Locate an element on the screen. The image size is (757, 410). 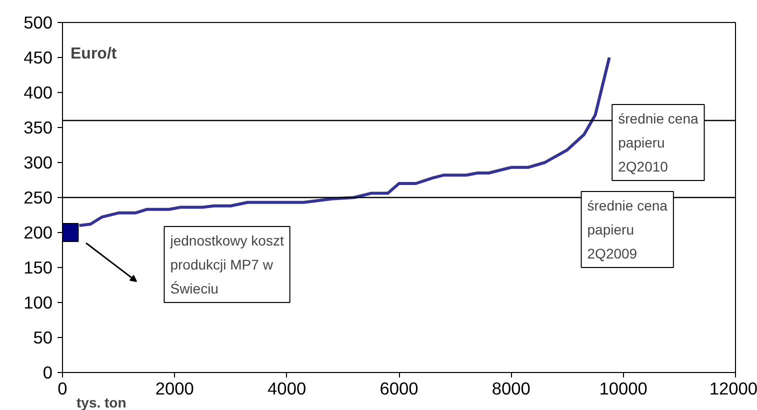
y-tick-label: 350 is located at coordinates (38, 128).